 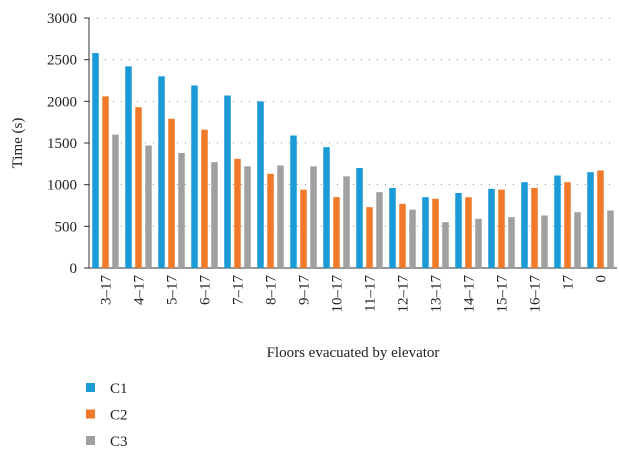 What do you see at coordinates (536, 294) in the screenshot?
I see `x-tick-label: 16–17` at bounding box center [536, 294].